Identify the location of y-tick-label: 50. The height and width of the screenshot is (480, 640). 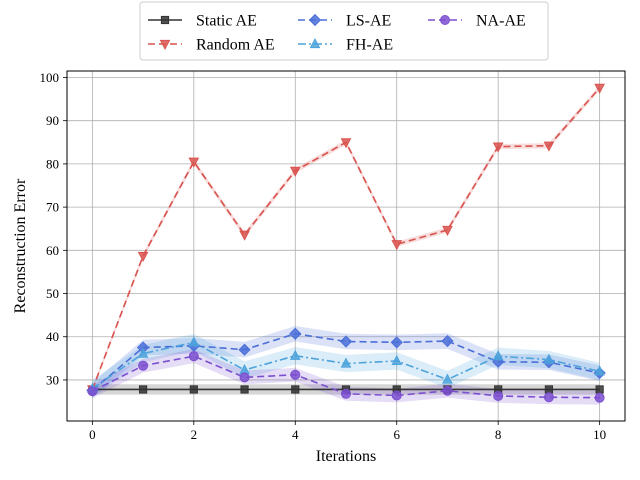
(52, 293).